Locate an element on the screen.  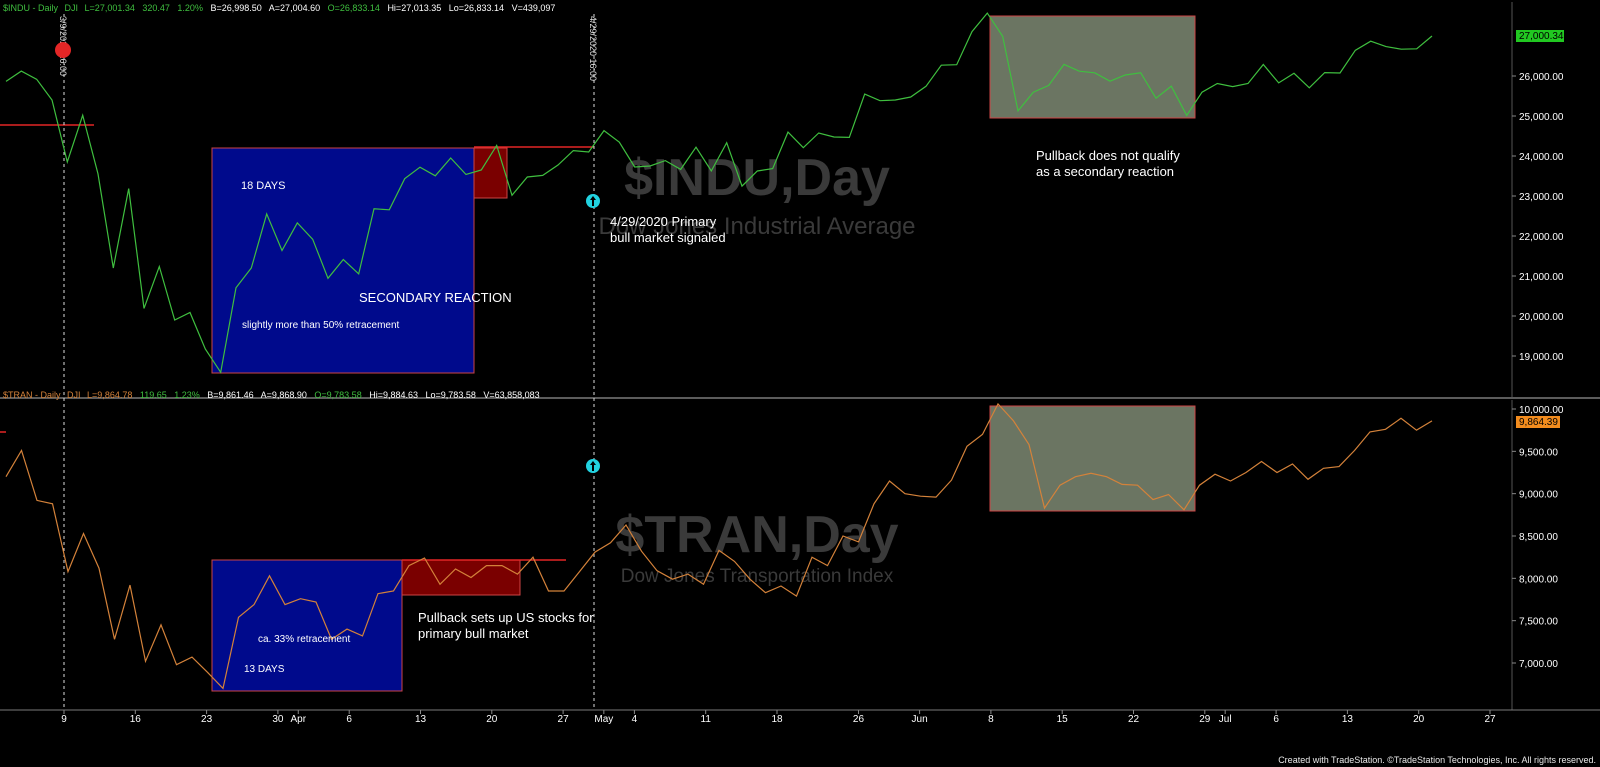
watermark-bottom: $TRAN,Day Dow Jones Transportation Index is located at coordinates (756, 546).